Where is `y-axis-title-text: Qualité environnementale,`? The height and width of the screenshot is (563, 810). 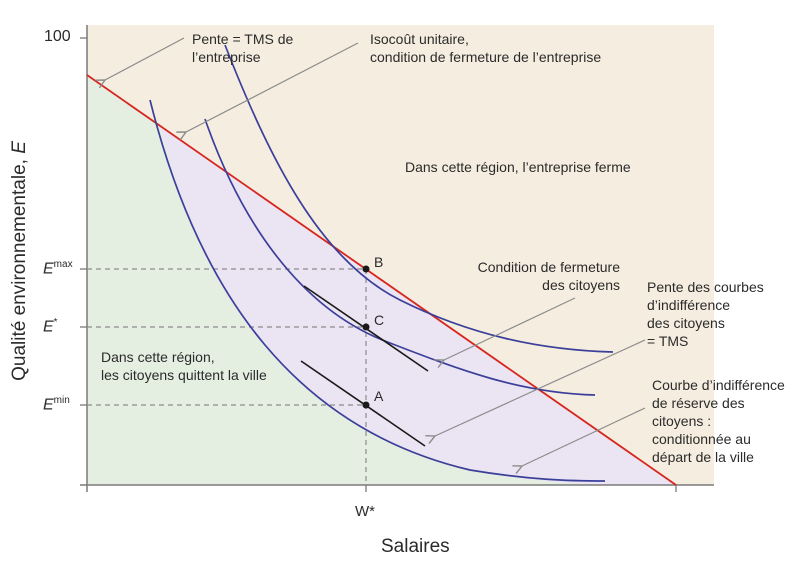
y-axis-title-text: Qualité environnementale, is located at coordinates (19, 267).